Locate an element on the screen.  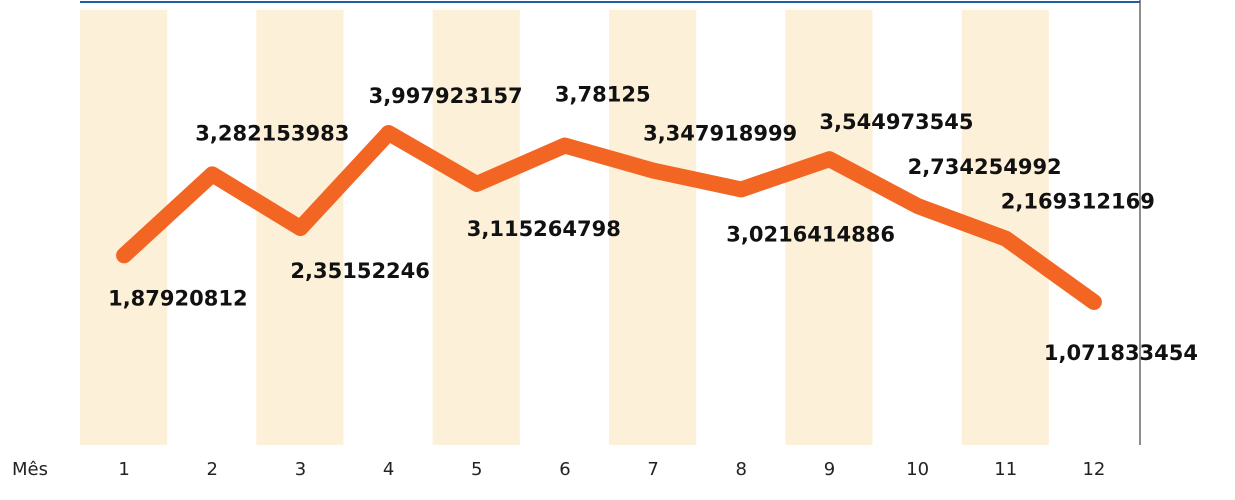
x-tick-label: 1 is located at coordinates (123, 469).